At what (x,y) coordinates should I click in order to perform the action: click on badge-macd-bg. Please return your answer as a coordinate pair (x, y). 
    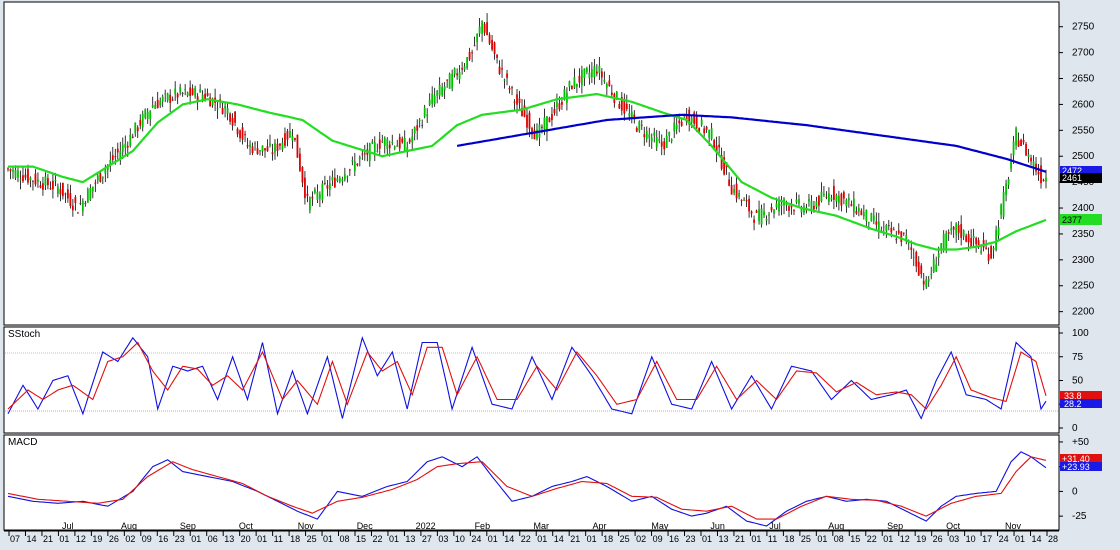
    Looking at the image, I should click on (1081, 466).